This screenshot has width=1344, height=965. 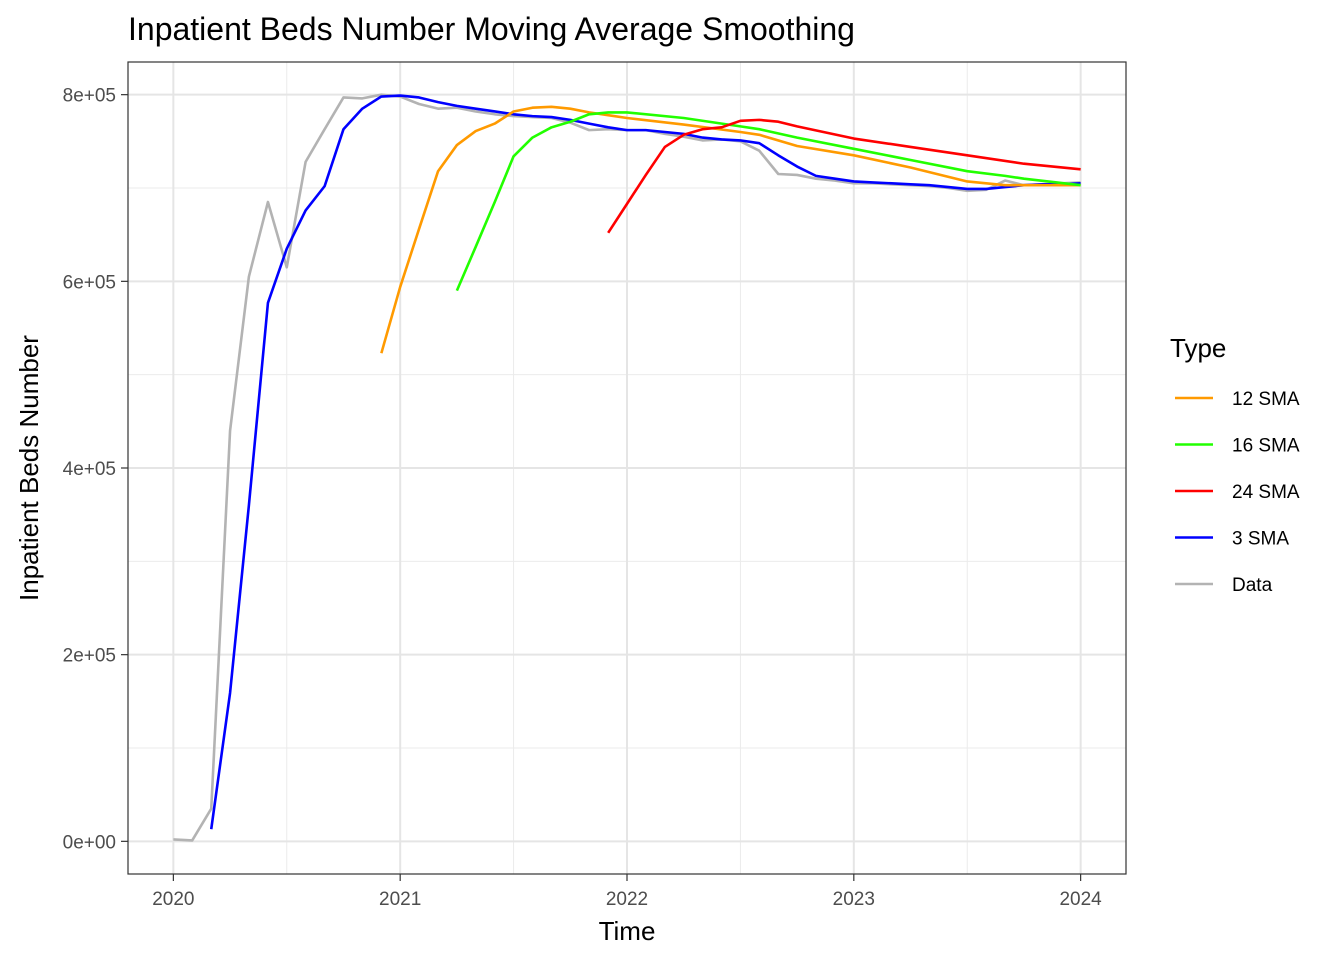 What do you see at coordinates (1252, 585) in the screenshot?
I see `legend-label-data: Data` at bounding box center [1252, 585].